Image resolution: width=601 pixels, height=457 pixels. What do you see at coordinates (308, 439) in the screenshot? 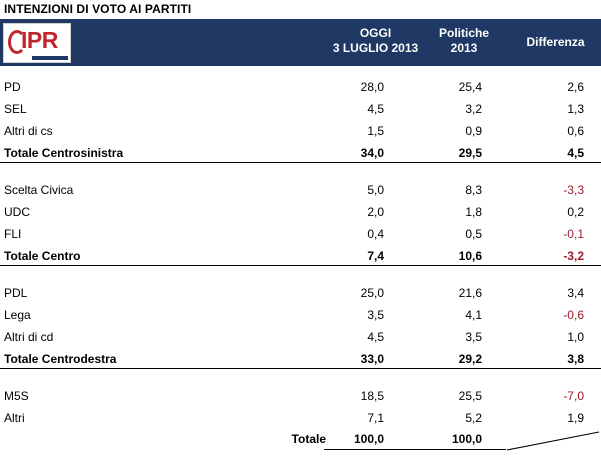
I see `grand-total-label: Totale` at bounding box center [308, 439].